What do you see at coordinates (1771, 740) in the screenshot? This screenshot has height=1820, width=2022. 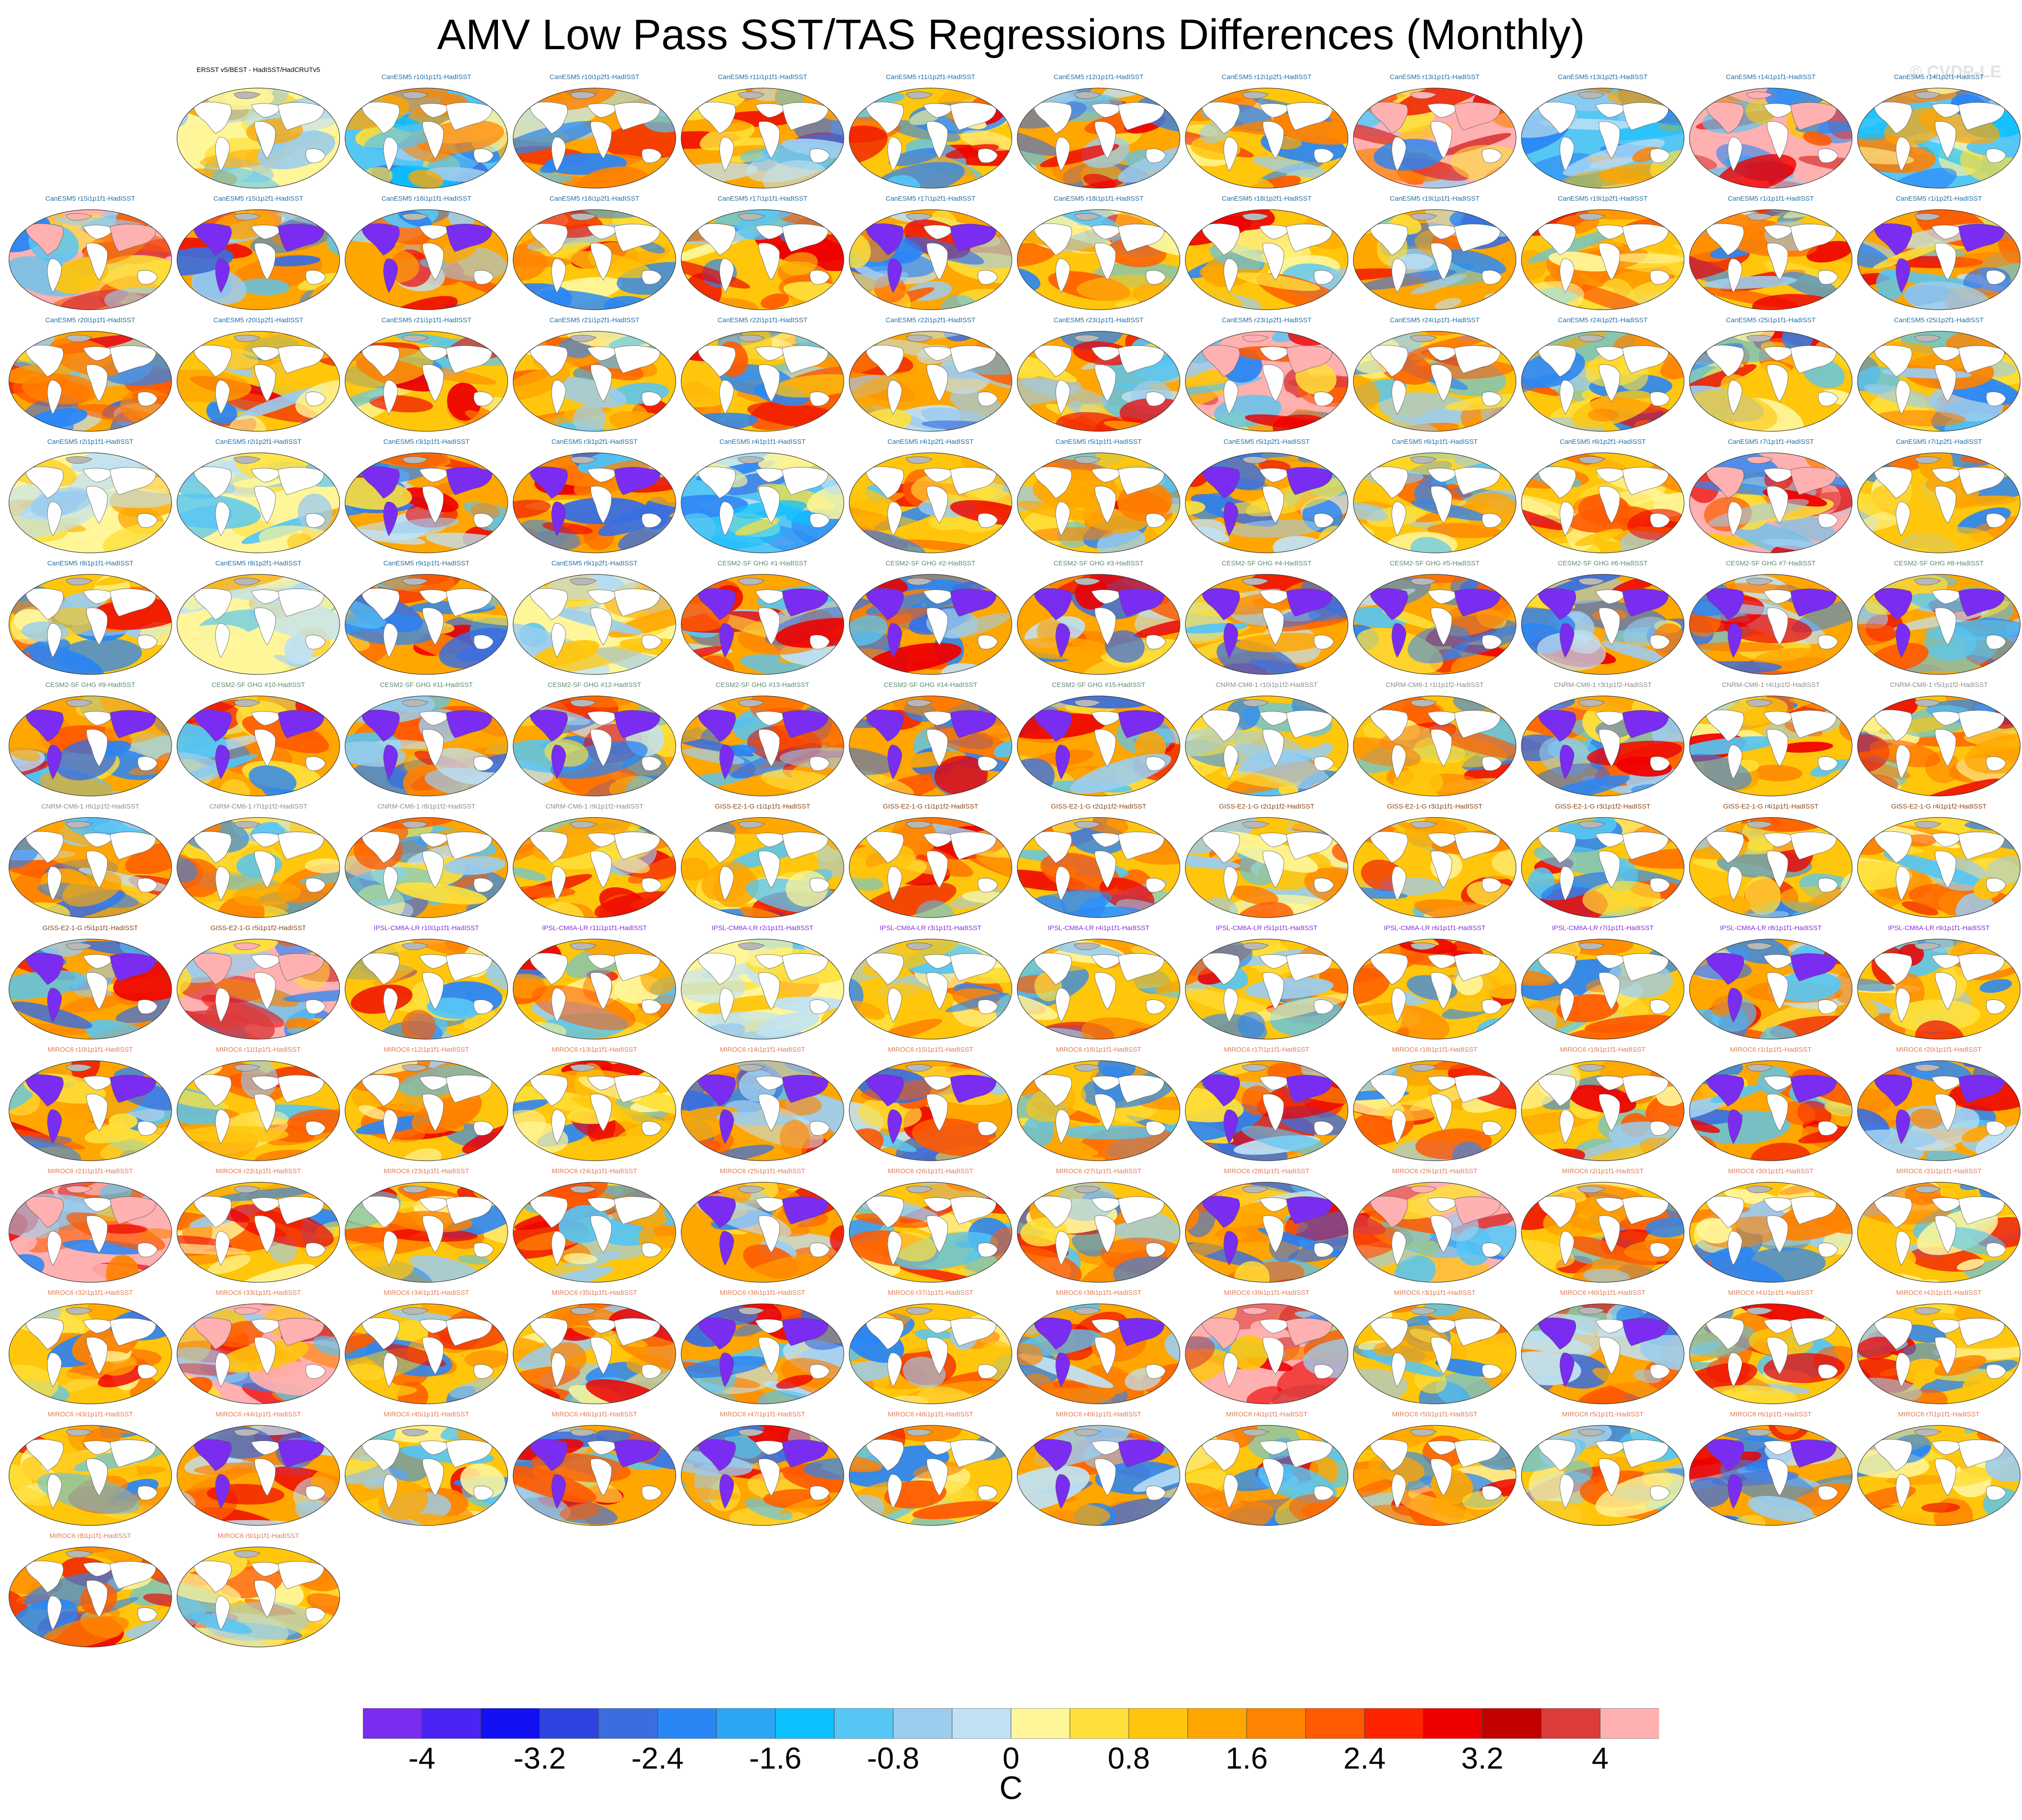 I see `map-panel: CNRM-CM6-1 r4i1p1f2-HadISST` at bounding box center [1771, 740].